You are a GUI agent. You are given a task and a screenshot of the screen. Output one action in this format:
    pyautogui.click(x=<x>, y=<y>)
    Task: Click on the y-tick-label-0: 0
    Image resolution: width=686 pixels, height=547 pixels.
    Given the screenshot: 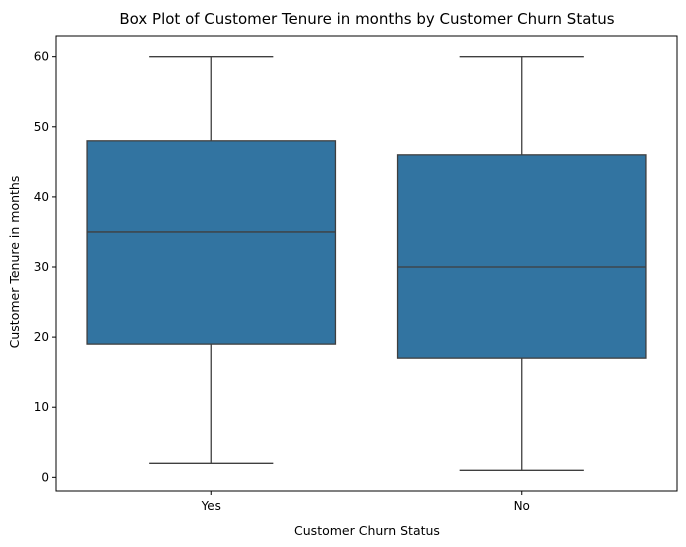 What is the action you would take?
    pyautogui.click(x=45, y=477)
    